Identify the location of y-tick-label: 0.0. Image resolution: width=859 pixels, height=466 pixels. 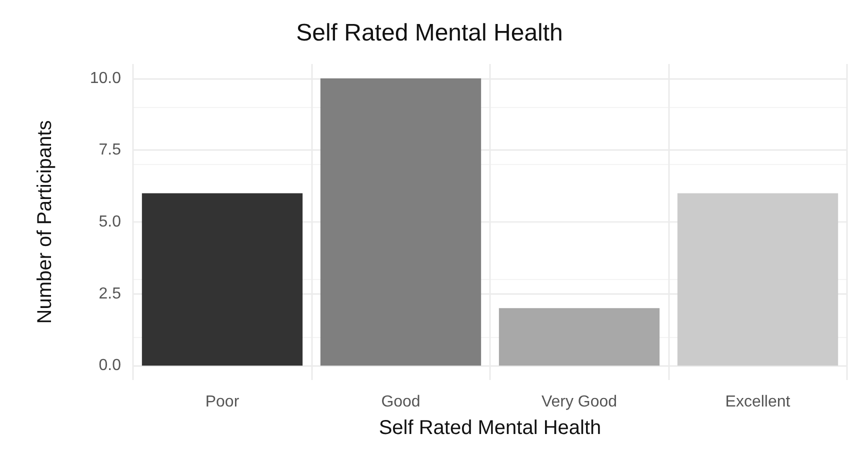
(110, 365).